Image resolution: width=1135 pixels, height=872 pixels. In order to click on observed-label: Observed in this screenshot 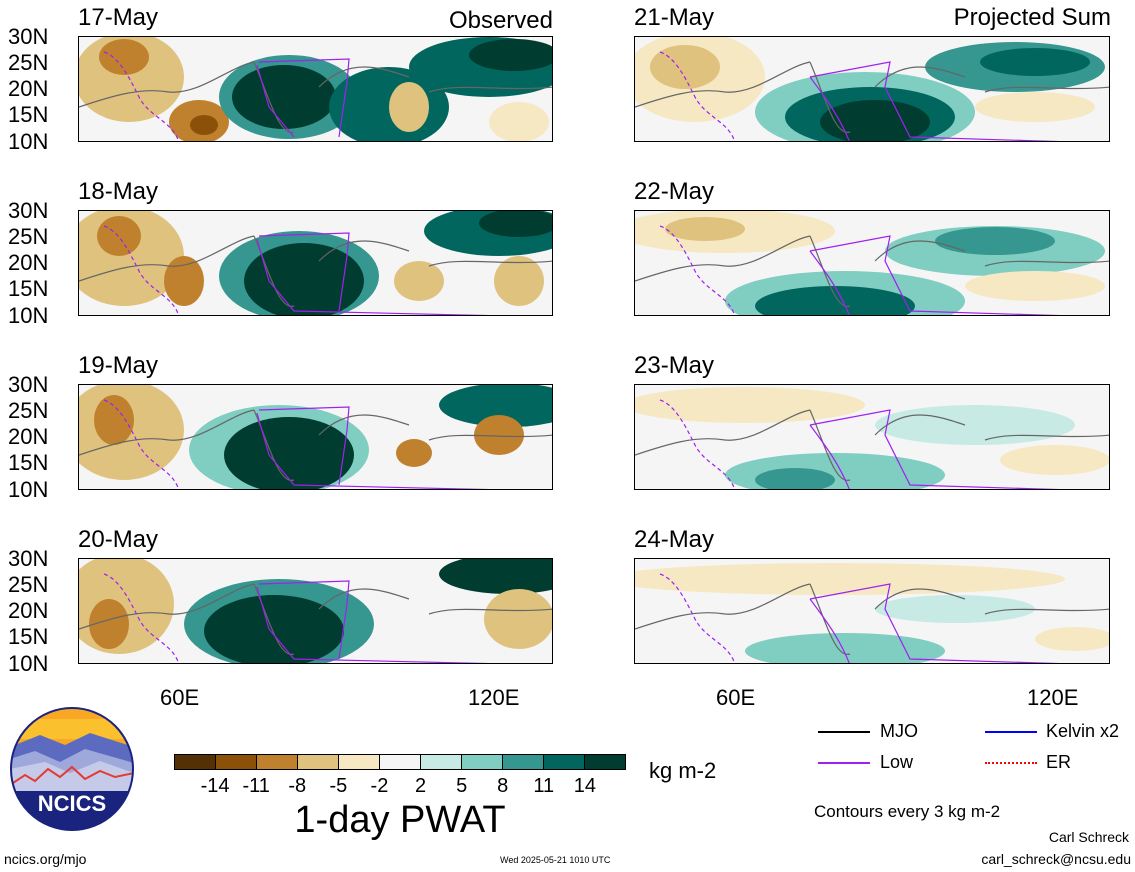, I will do `click(500, 20)`.